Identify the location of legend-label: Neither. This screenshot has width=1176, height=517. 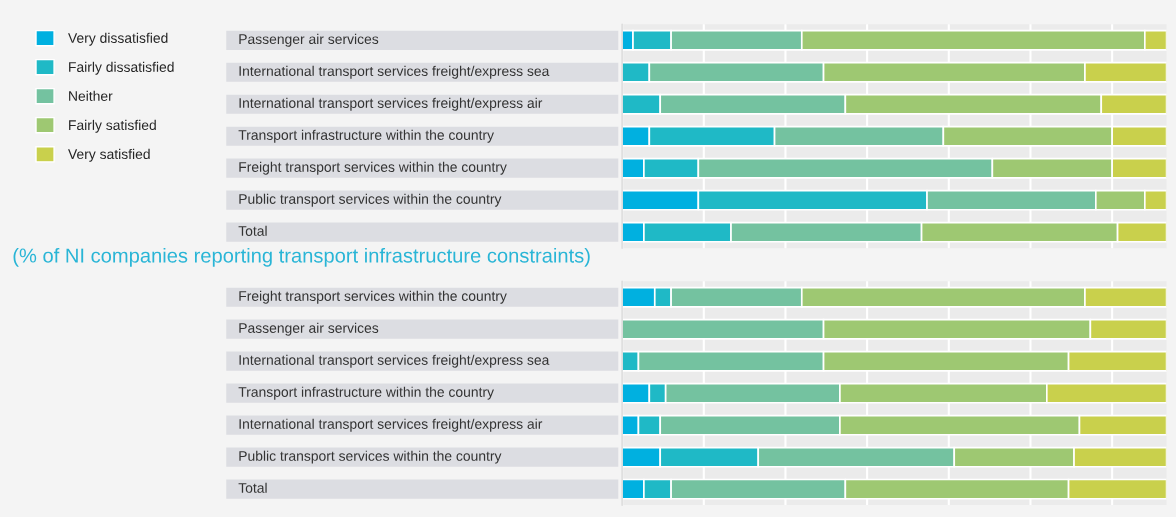
(91, 96).